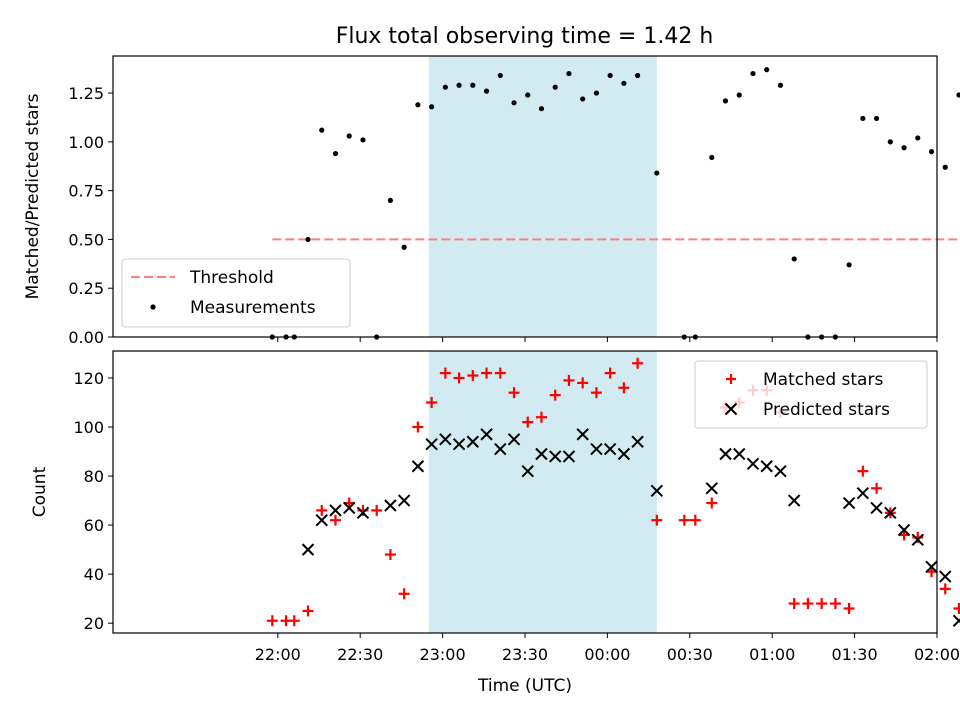 The image size is (960, 720). What do you see at coordinates (94, 525) in the screenshot?
I see `bottom-y-tick-label: 60` at bounding box center [94, 525].